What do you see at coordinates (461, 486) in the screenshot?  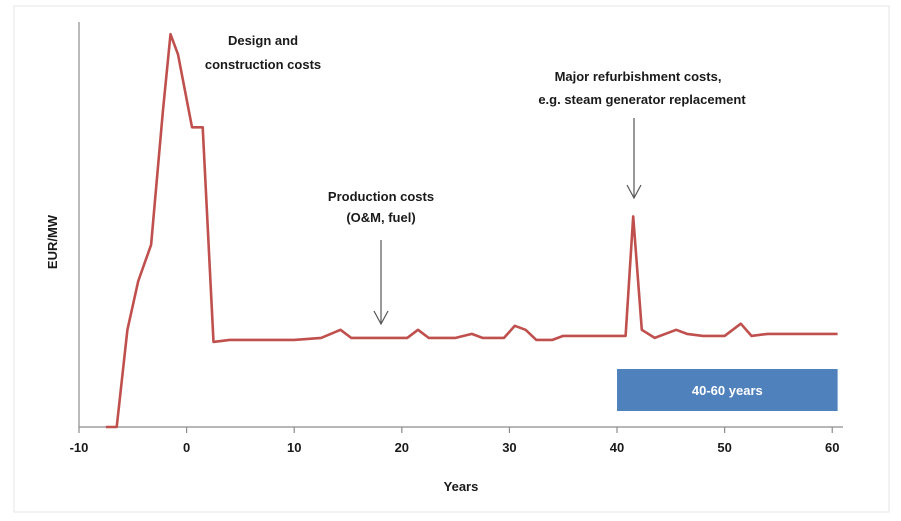 I see `x-axis-title: Years` at bounding box center [461, 486].